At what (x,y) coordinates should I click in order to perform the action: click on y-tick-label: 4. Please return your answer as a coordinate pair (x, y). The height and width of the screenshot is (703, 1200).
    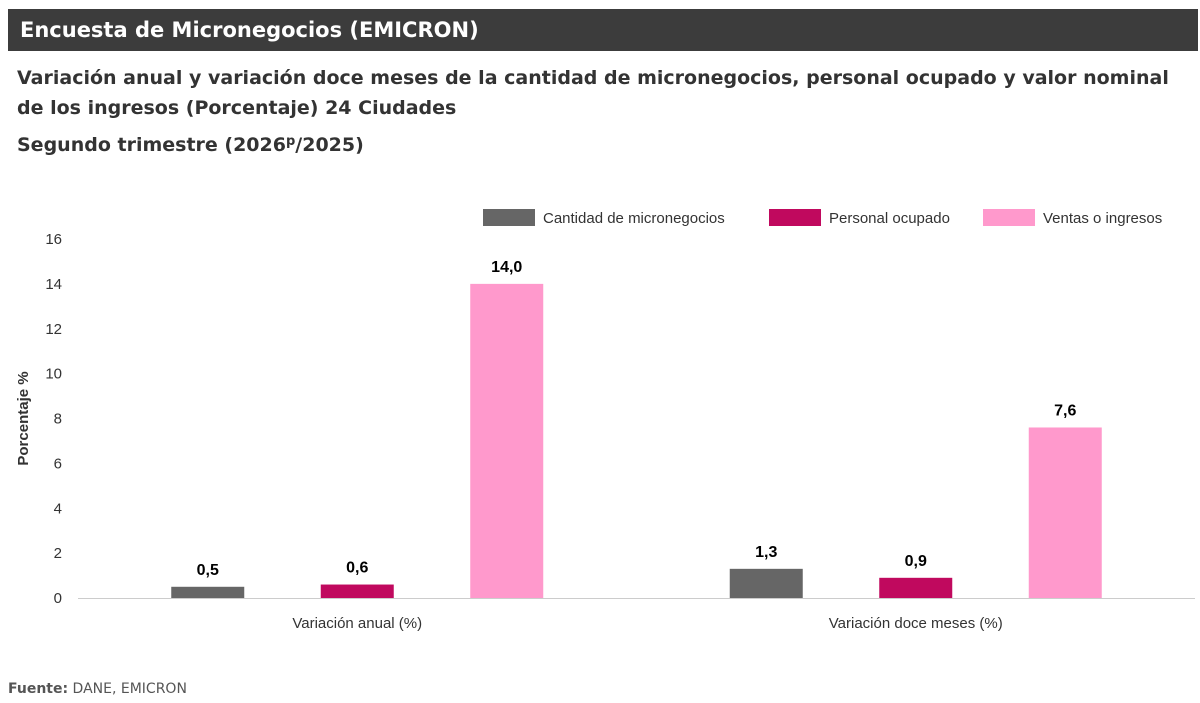
    Looking at the image, I should click on (58, 508).